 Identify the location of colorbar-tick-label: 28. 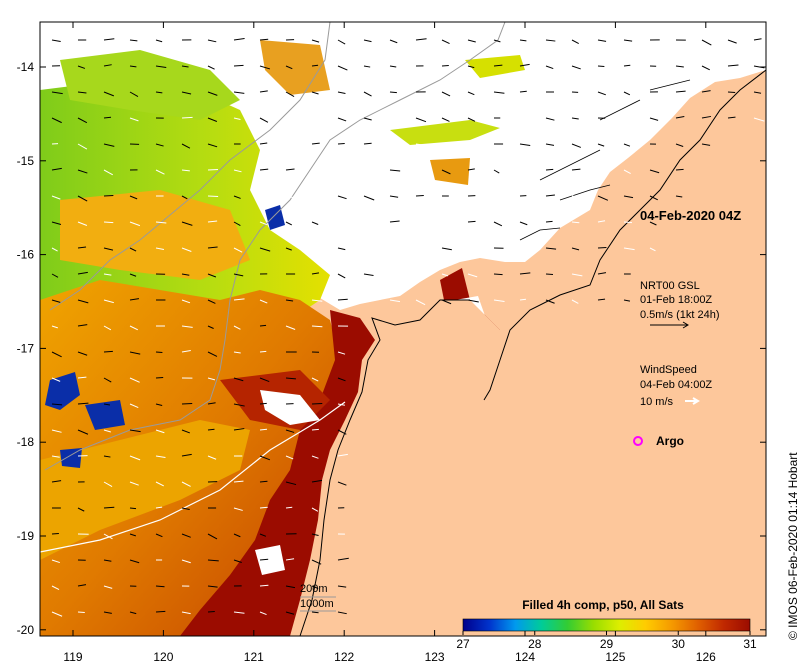
(535, 644).